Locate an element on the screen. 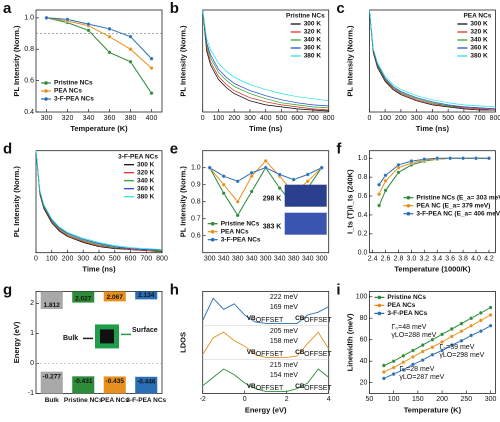  x-tick-label: 3.0 is located at coordinates (412, 259).